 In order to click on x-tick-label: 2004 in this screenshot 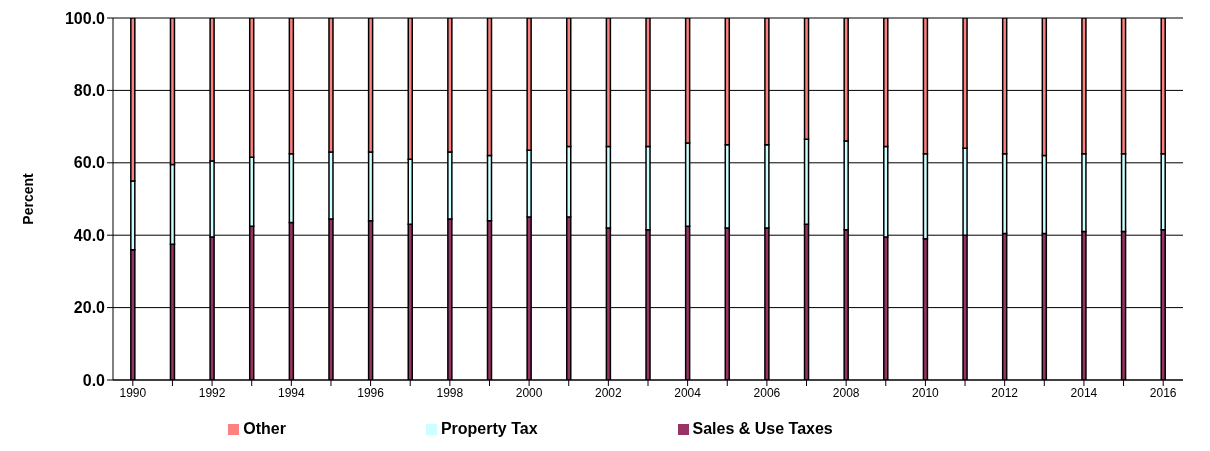, I will do `click(688, 392)`.